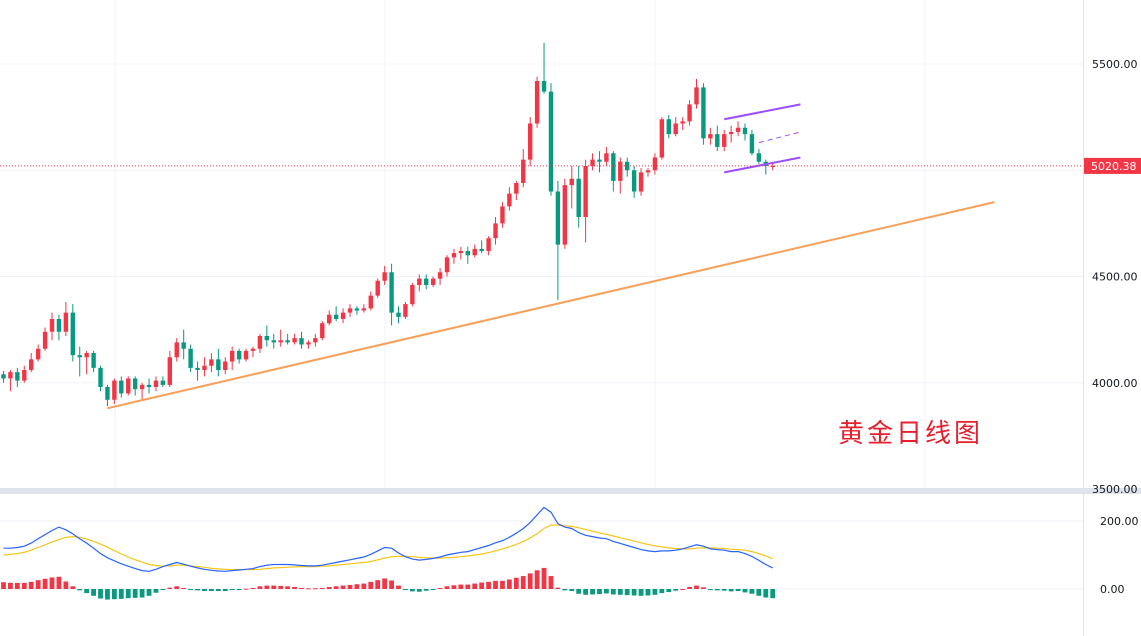 This screenshot has width=1141, height=636. What do you see at coordinates (762, 112) in the screenshot?
I see `channel-upper-line` at bounding box center [762, 112].